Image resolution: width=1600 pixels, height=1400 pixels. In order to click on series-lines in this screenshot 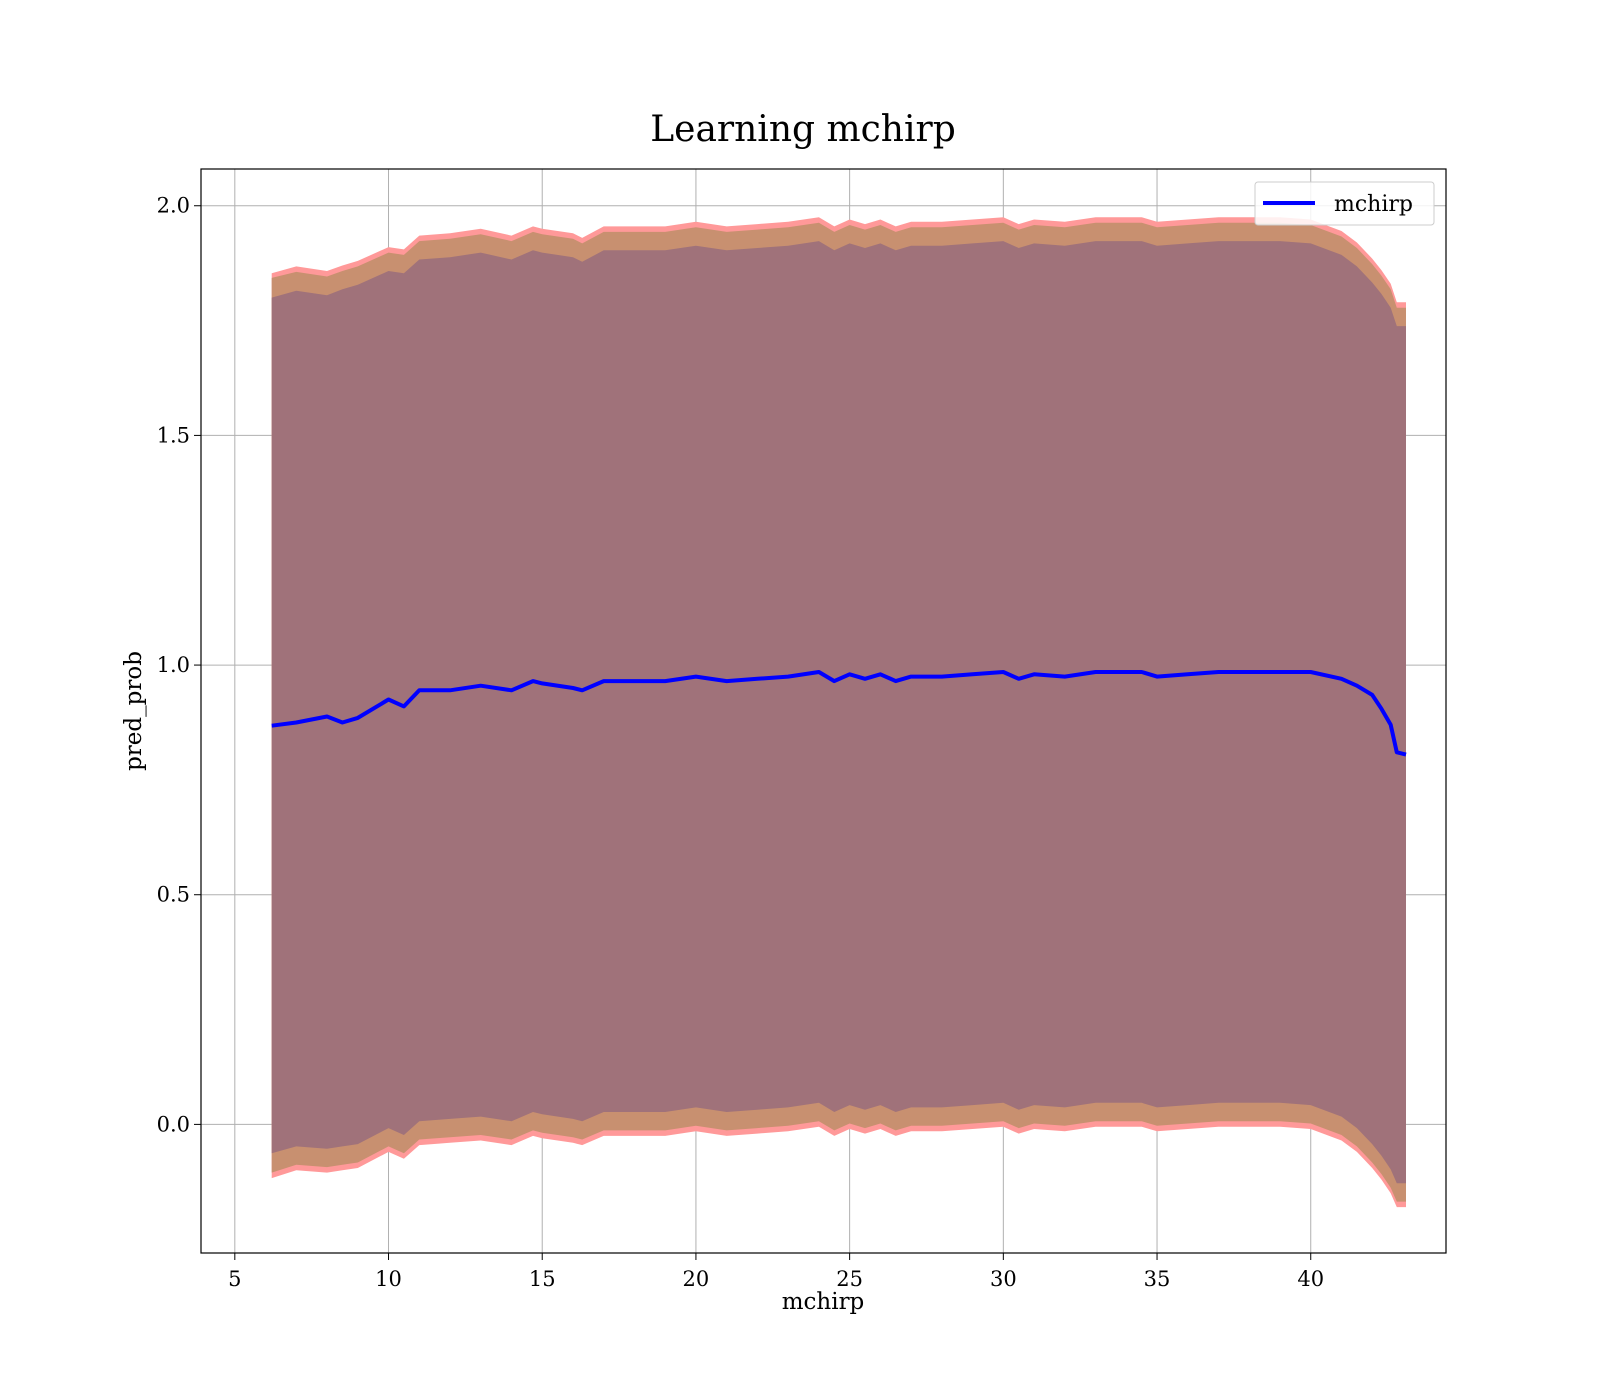, I will do `click(839, 713)`.